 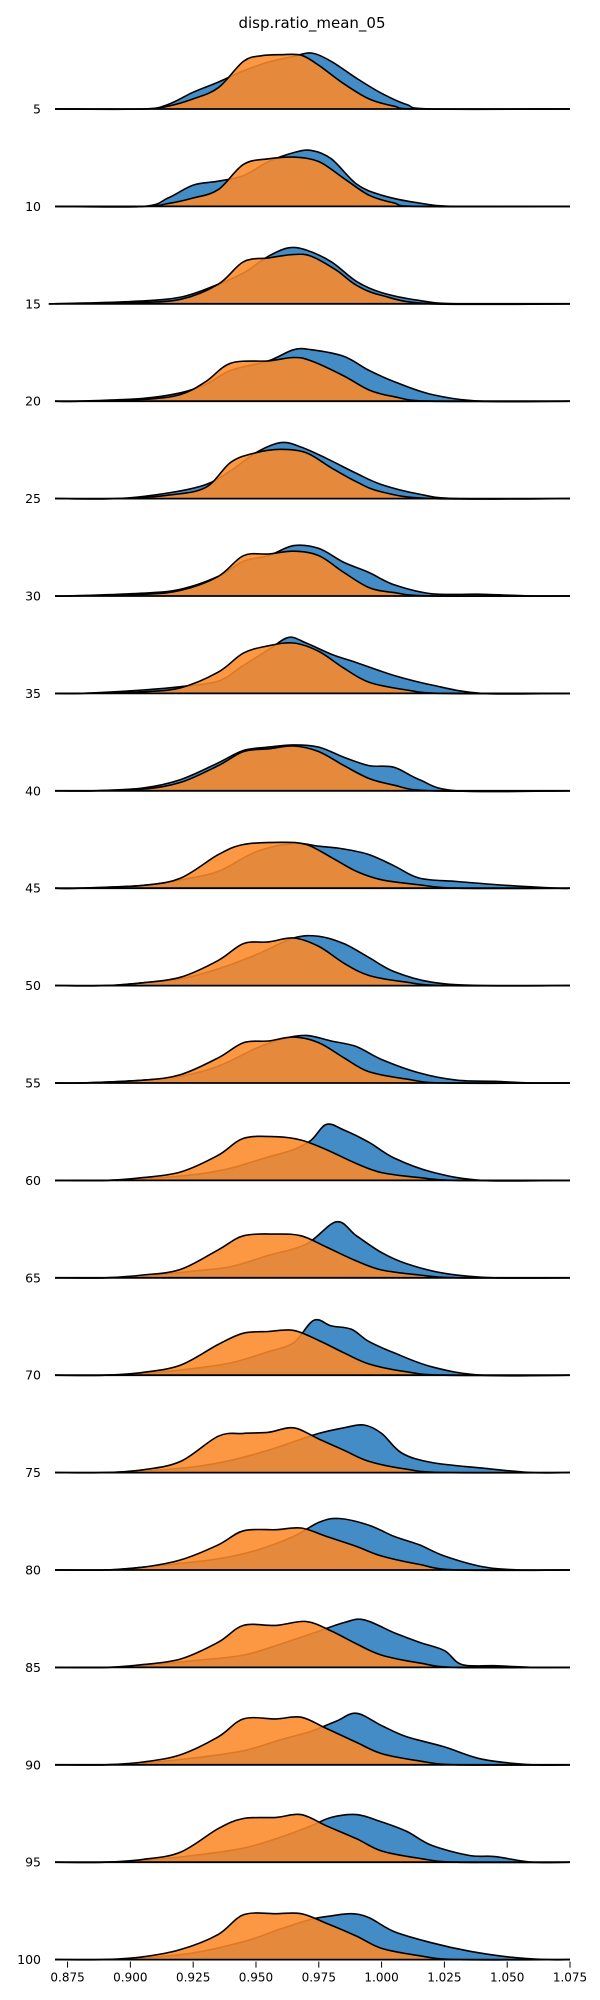 I want to click on x-tick-label: 0.925, so click(x=193, y=1978).